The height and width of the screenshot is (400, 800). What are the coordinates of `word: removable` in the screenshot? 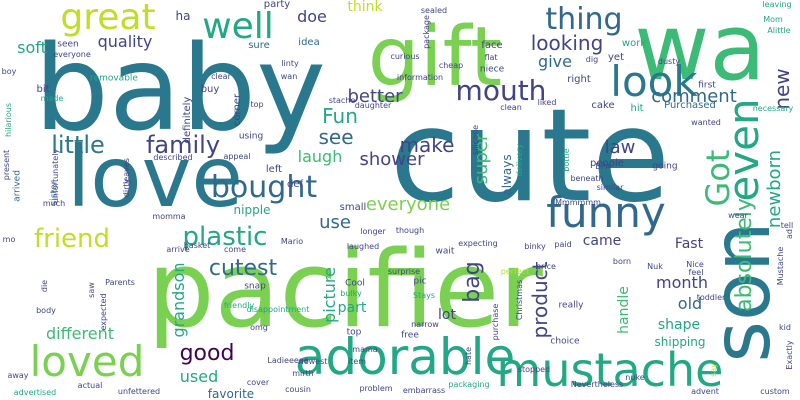 It's located at (114, 78).